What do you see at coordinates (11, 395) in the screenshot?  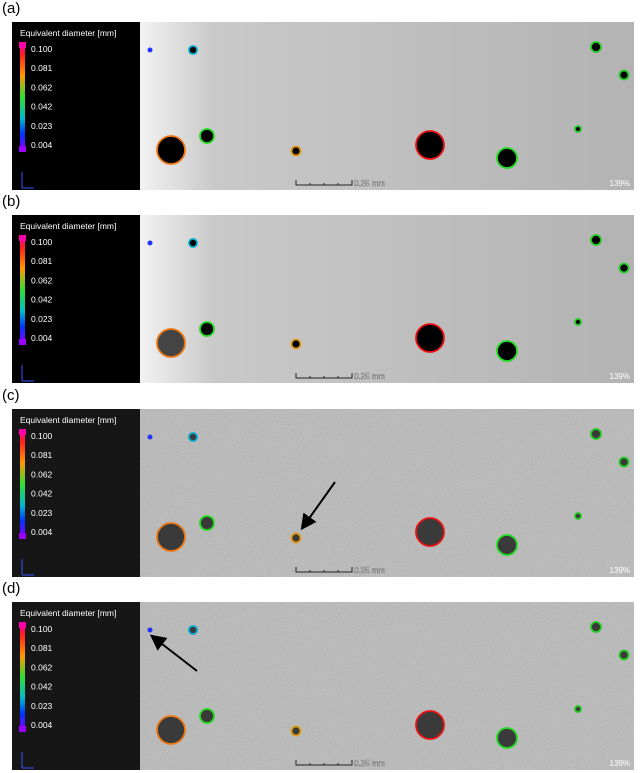 I see `panel-label: (c)` at bounding box center [11, 395].